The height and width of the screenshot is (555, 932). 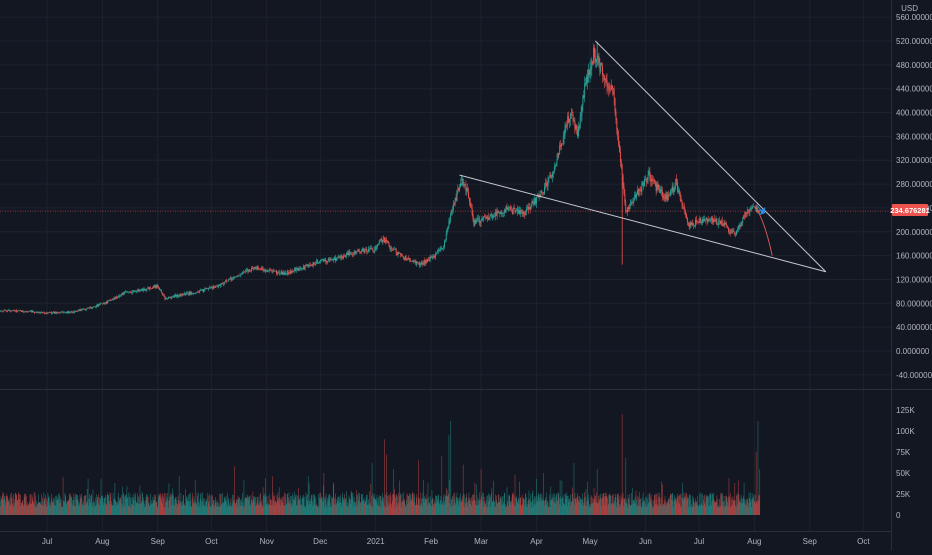 I want to click on volume-tick-label: 125K, so click(x=905, y=410).